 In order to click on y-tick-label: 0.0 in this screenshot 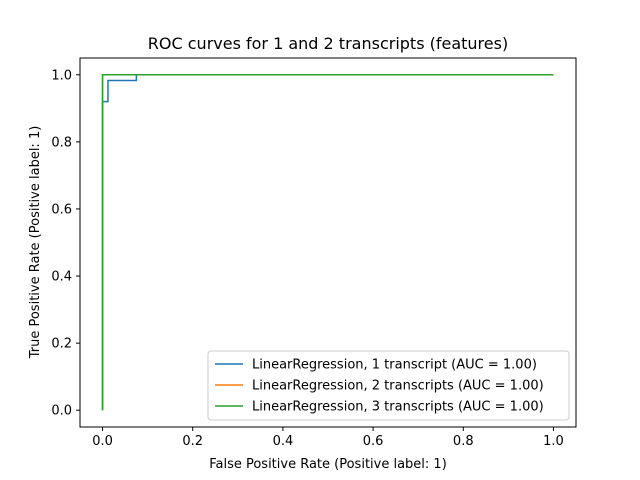, I will do `click(61, 411)`.